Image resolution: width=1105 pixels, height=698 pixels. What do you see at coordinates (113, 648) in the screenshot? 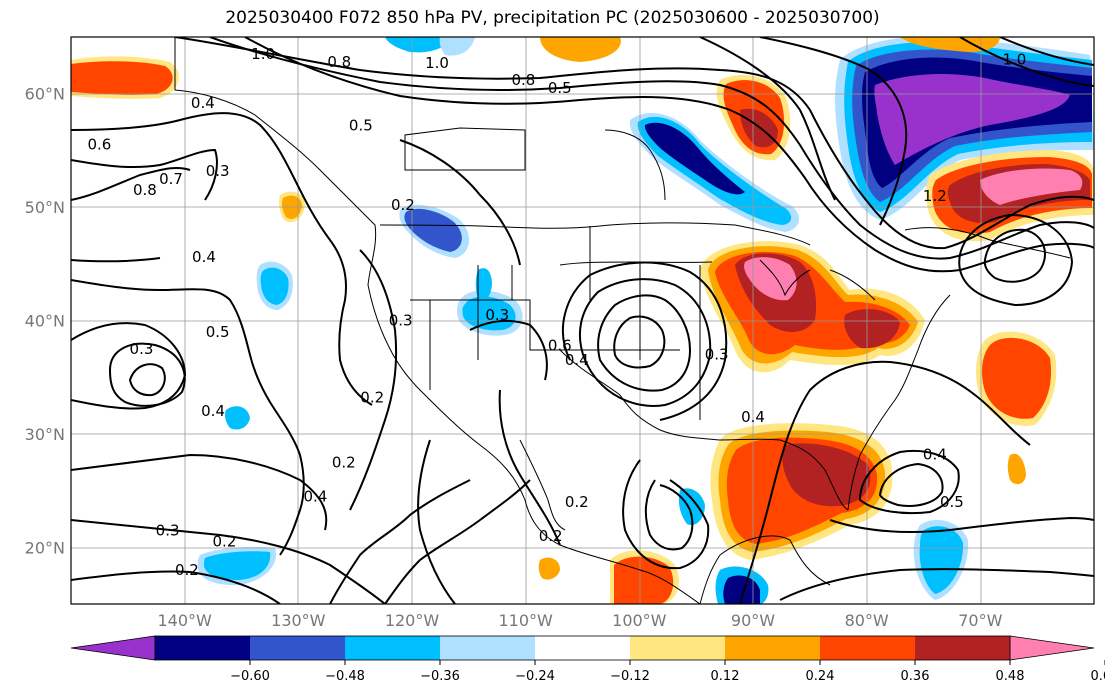
I see `colorbar-extend-low` at bounding box center [113, 648].